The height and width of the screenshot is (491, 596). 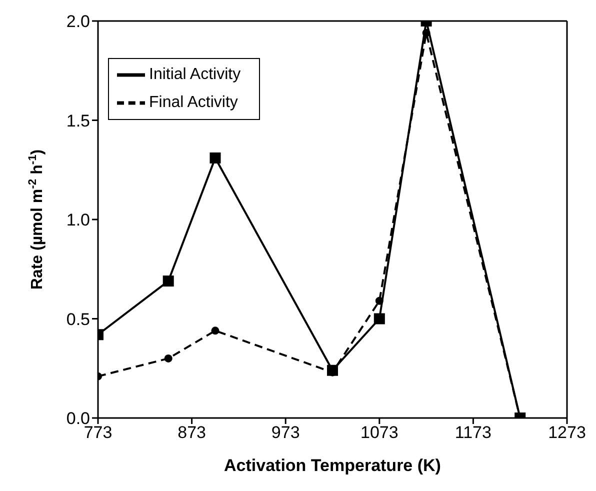 I want to click on x-tick-label: 873, so click(x=192, y=432).